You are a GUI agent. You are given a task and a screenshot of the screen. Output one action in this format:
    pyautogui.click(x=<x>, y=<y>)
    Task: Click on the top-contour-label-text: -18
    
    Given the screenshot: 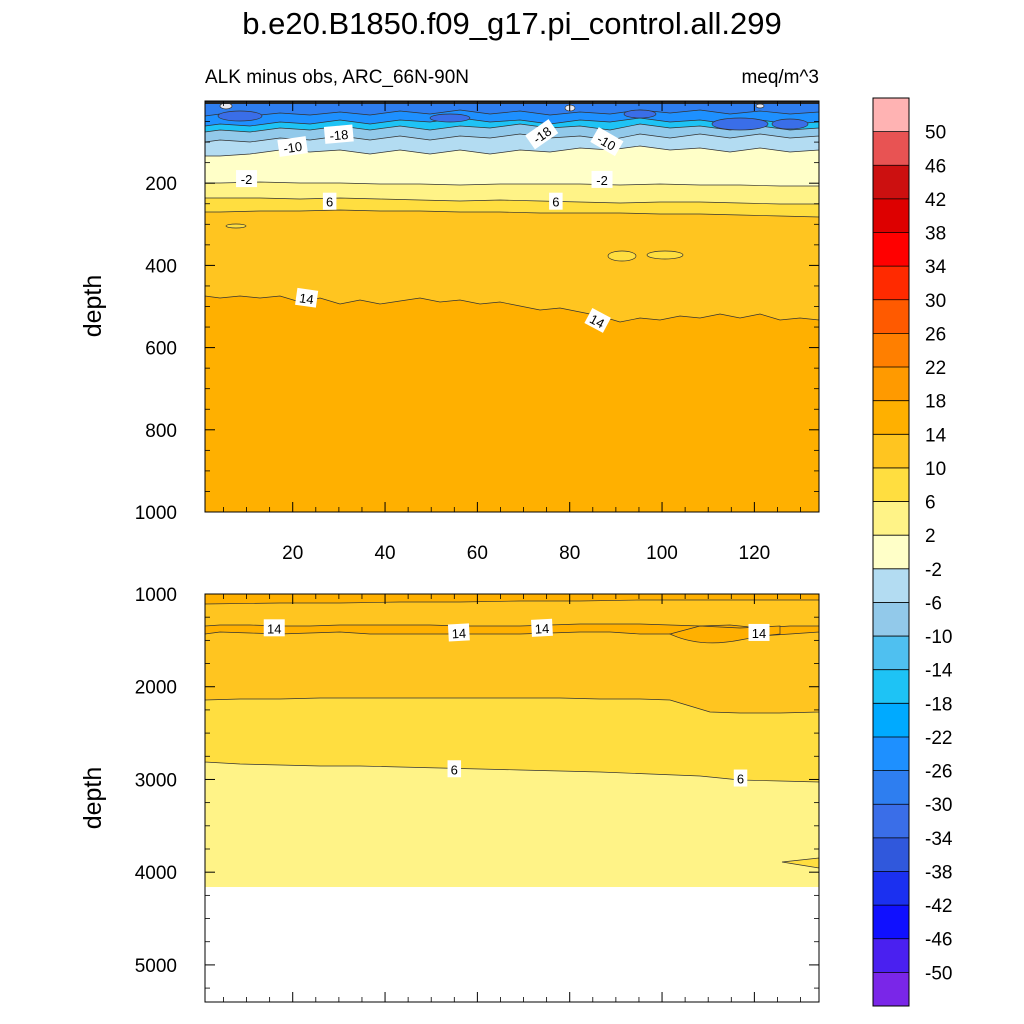 What is the action you would take?
    pyautogui.click(x=339, y=135)
    